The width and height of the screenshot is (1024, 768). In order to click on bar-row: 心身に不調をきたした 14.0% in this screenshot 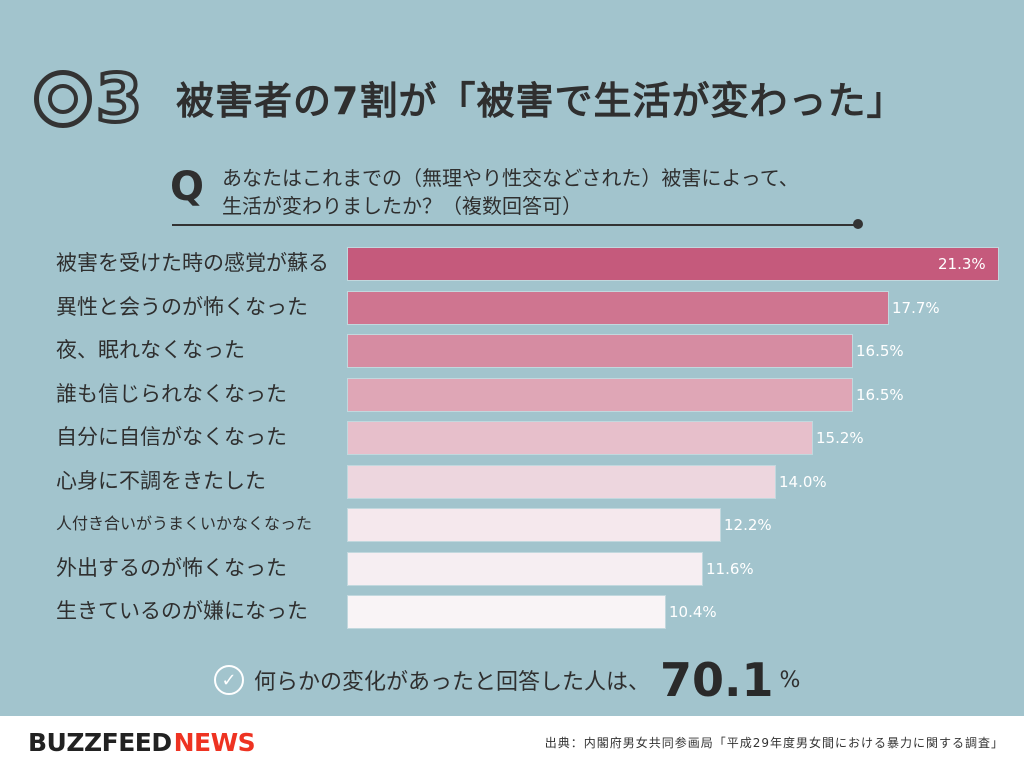, I will do `click(512, 484)`.